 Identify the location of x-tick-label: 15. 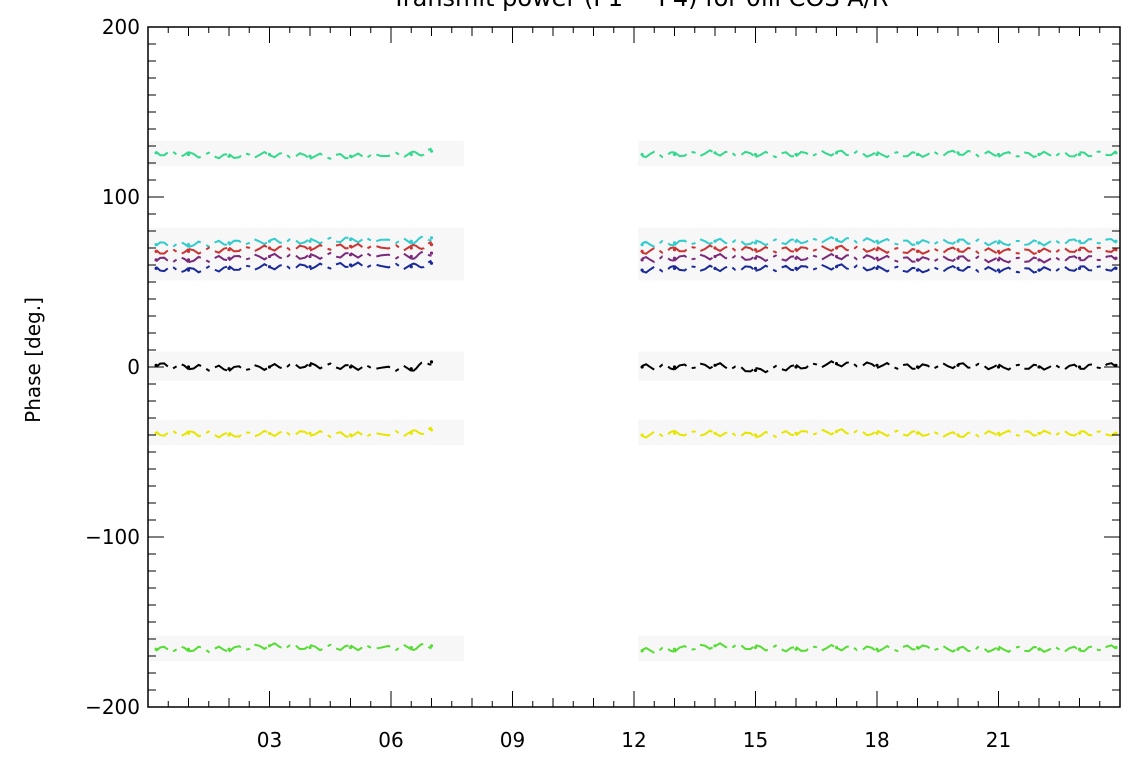
(755, 740).